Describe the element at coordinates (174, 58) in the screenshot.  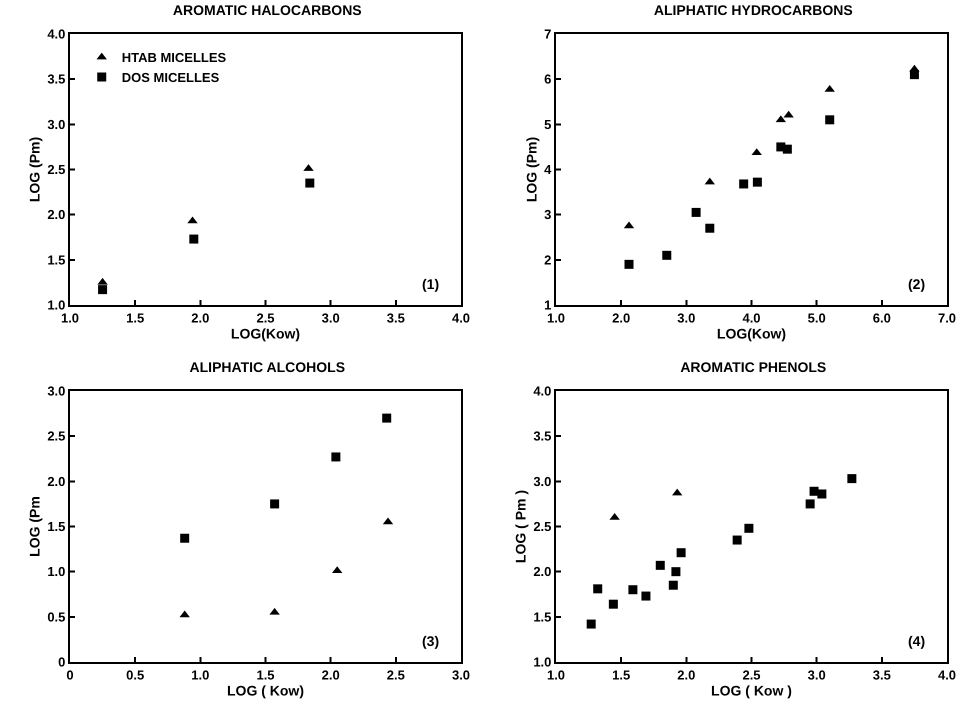
I see `legend-label: HTAB MICELLES` at that location.